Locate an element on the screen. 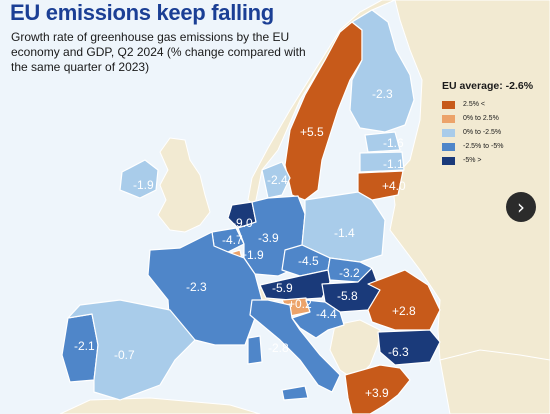 The image size is (550, 414). value-label-austria: -5.9 is located at coordinates (282, 288).